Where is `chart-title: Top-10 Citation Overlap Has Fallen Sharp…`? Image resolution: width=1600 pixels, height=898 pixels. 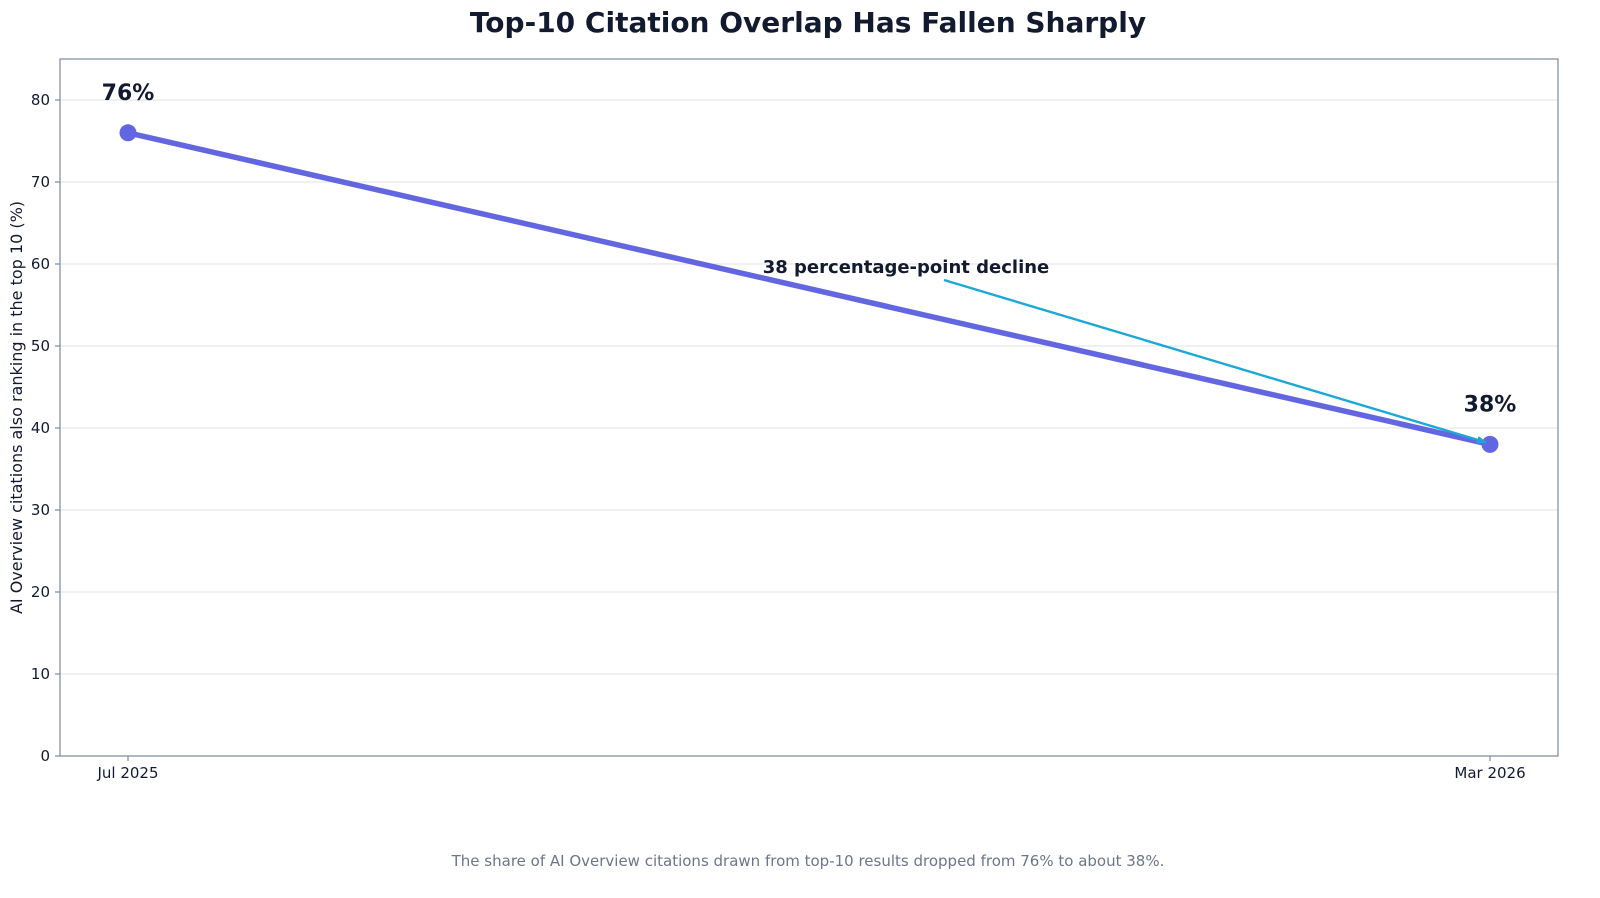
chart-title: Top-10 Citation Overlap Has Fallen Sharp… is located at coordinates (808, 22).